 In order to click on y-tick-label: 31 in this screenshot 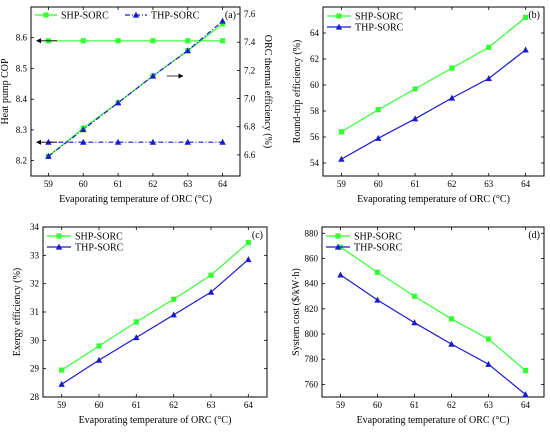, I will do `click(34, 312)`.